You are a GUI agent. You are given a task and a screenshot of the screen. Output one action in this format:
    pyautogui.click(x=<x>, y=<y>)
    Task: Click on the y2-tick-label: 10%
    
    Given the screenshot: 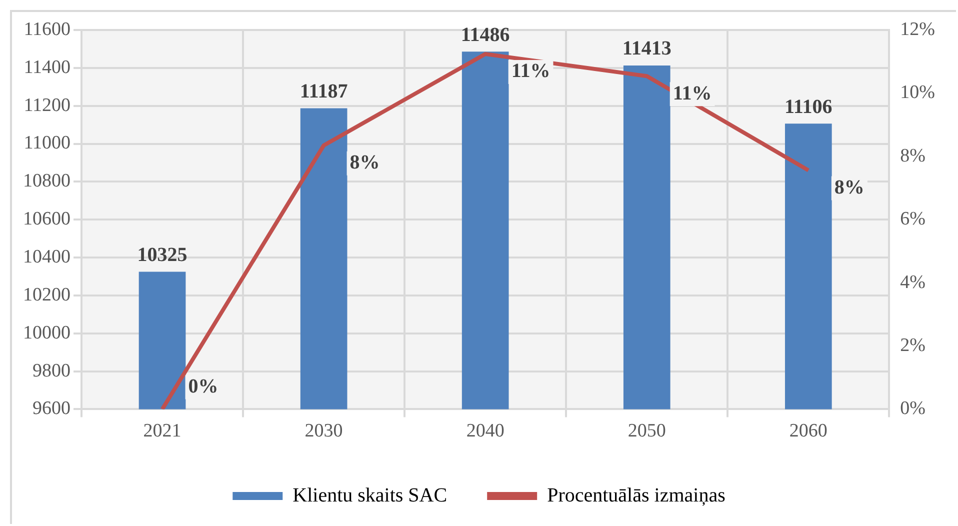 What is the action you would take?
    pyautogui.click(x=918, y=93)
    